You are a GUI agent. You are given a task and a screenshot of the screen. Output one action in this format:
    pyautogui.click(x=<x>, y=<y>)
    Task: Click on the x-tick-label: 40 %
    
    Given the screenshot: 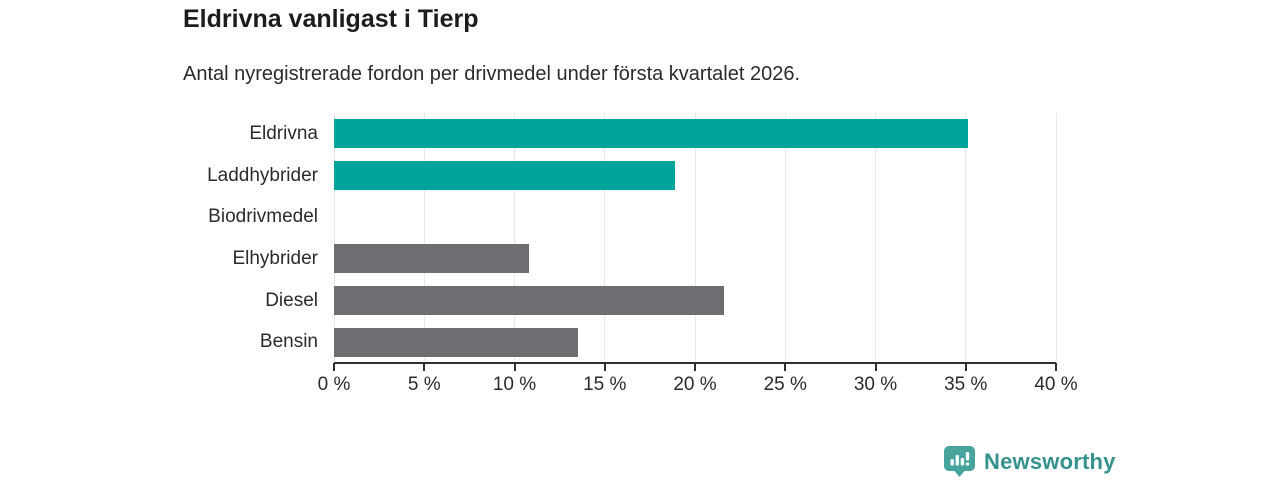 What is the action you would take?
    pyautogui.click(x=1056, y=384)
    